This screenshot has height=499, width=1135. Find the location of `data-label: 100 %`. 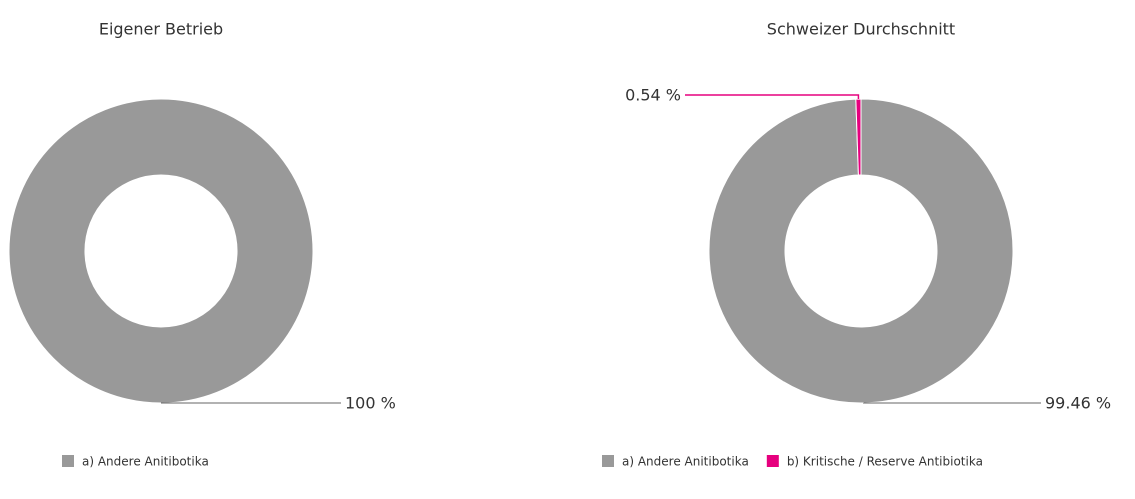

data-label: 100 % is located at coordinates (370, 403).